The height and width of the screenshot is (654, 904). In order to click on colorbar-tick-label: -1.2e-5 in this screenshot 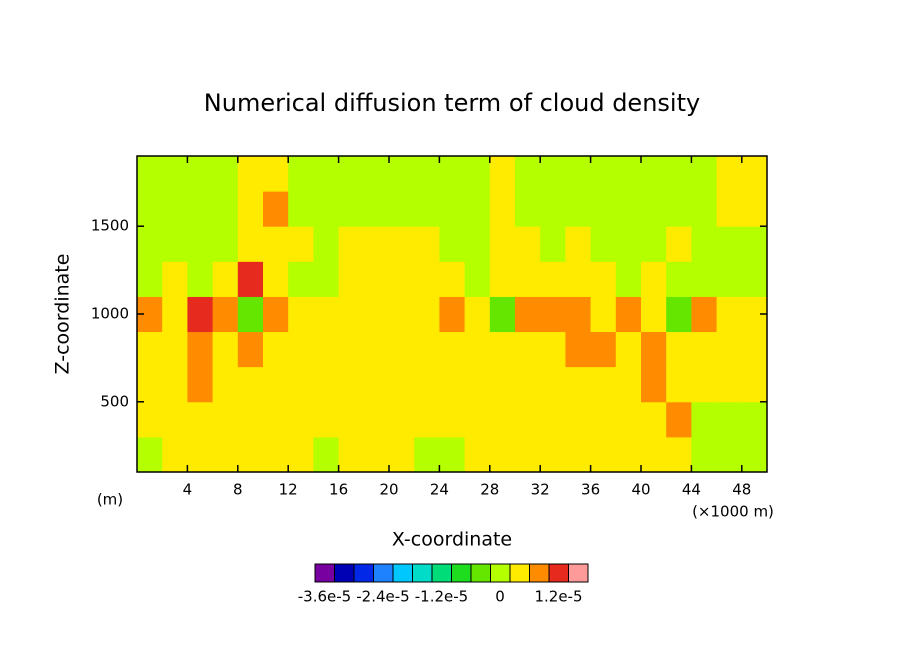, I will do `click(441, 597)`.